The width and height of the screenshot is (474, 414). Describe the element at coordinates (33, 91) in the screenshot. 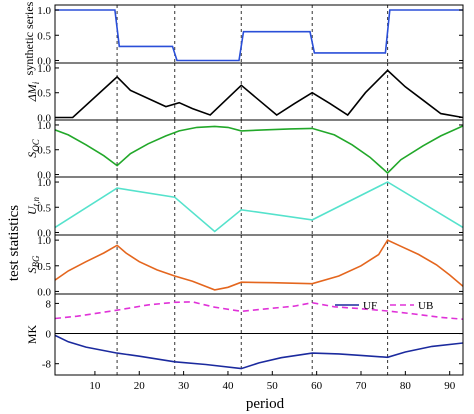

I see `y-axis-label-dm: ΔMi` at that location.